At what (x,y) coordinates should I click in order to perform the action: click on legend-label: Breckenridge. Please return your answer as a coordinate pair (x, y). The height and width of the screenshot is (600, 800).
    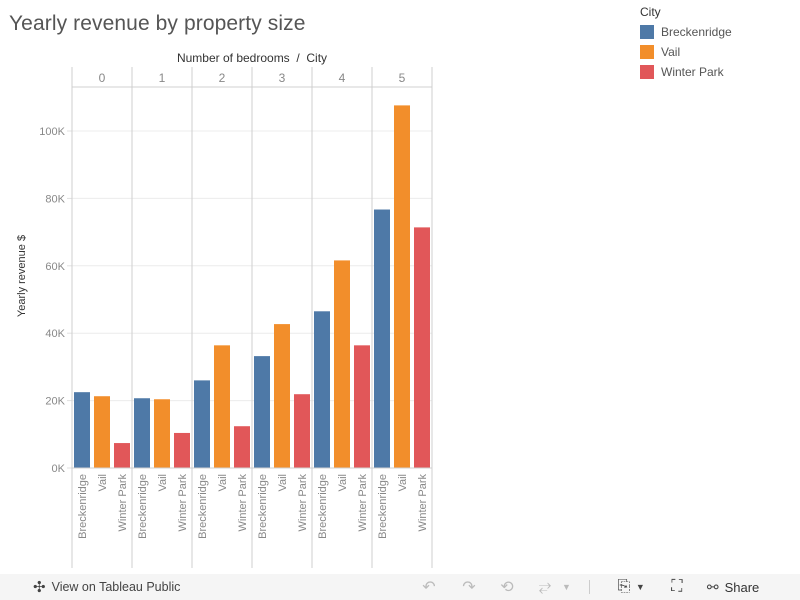
    Looking at the image, I should click on (696, 32).